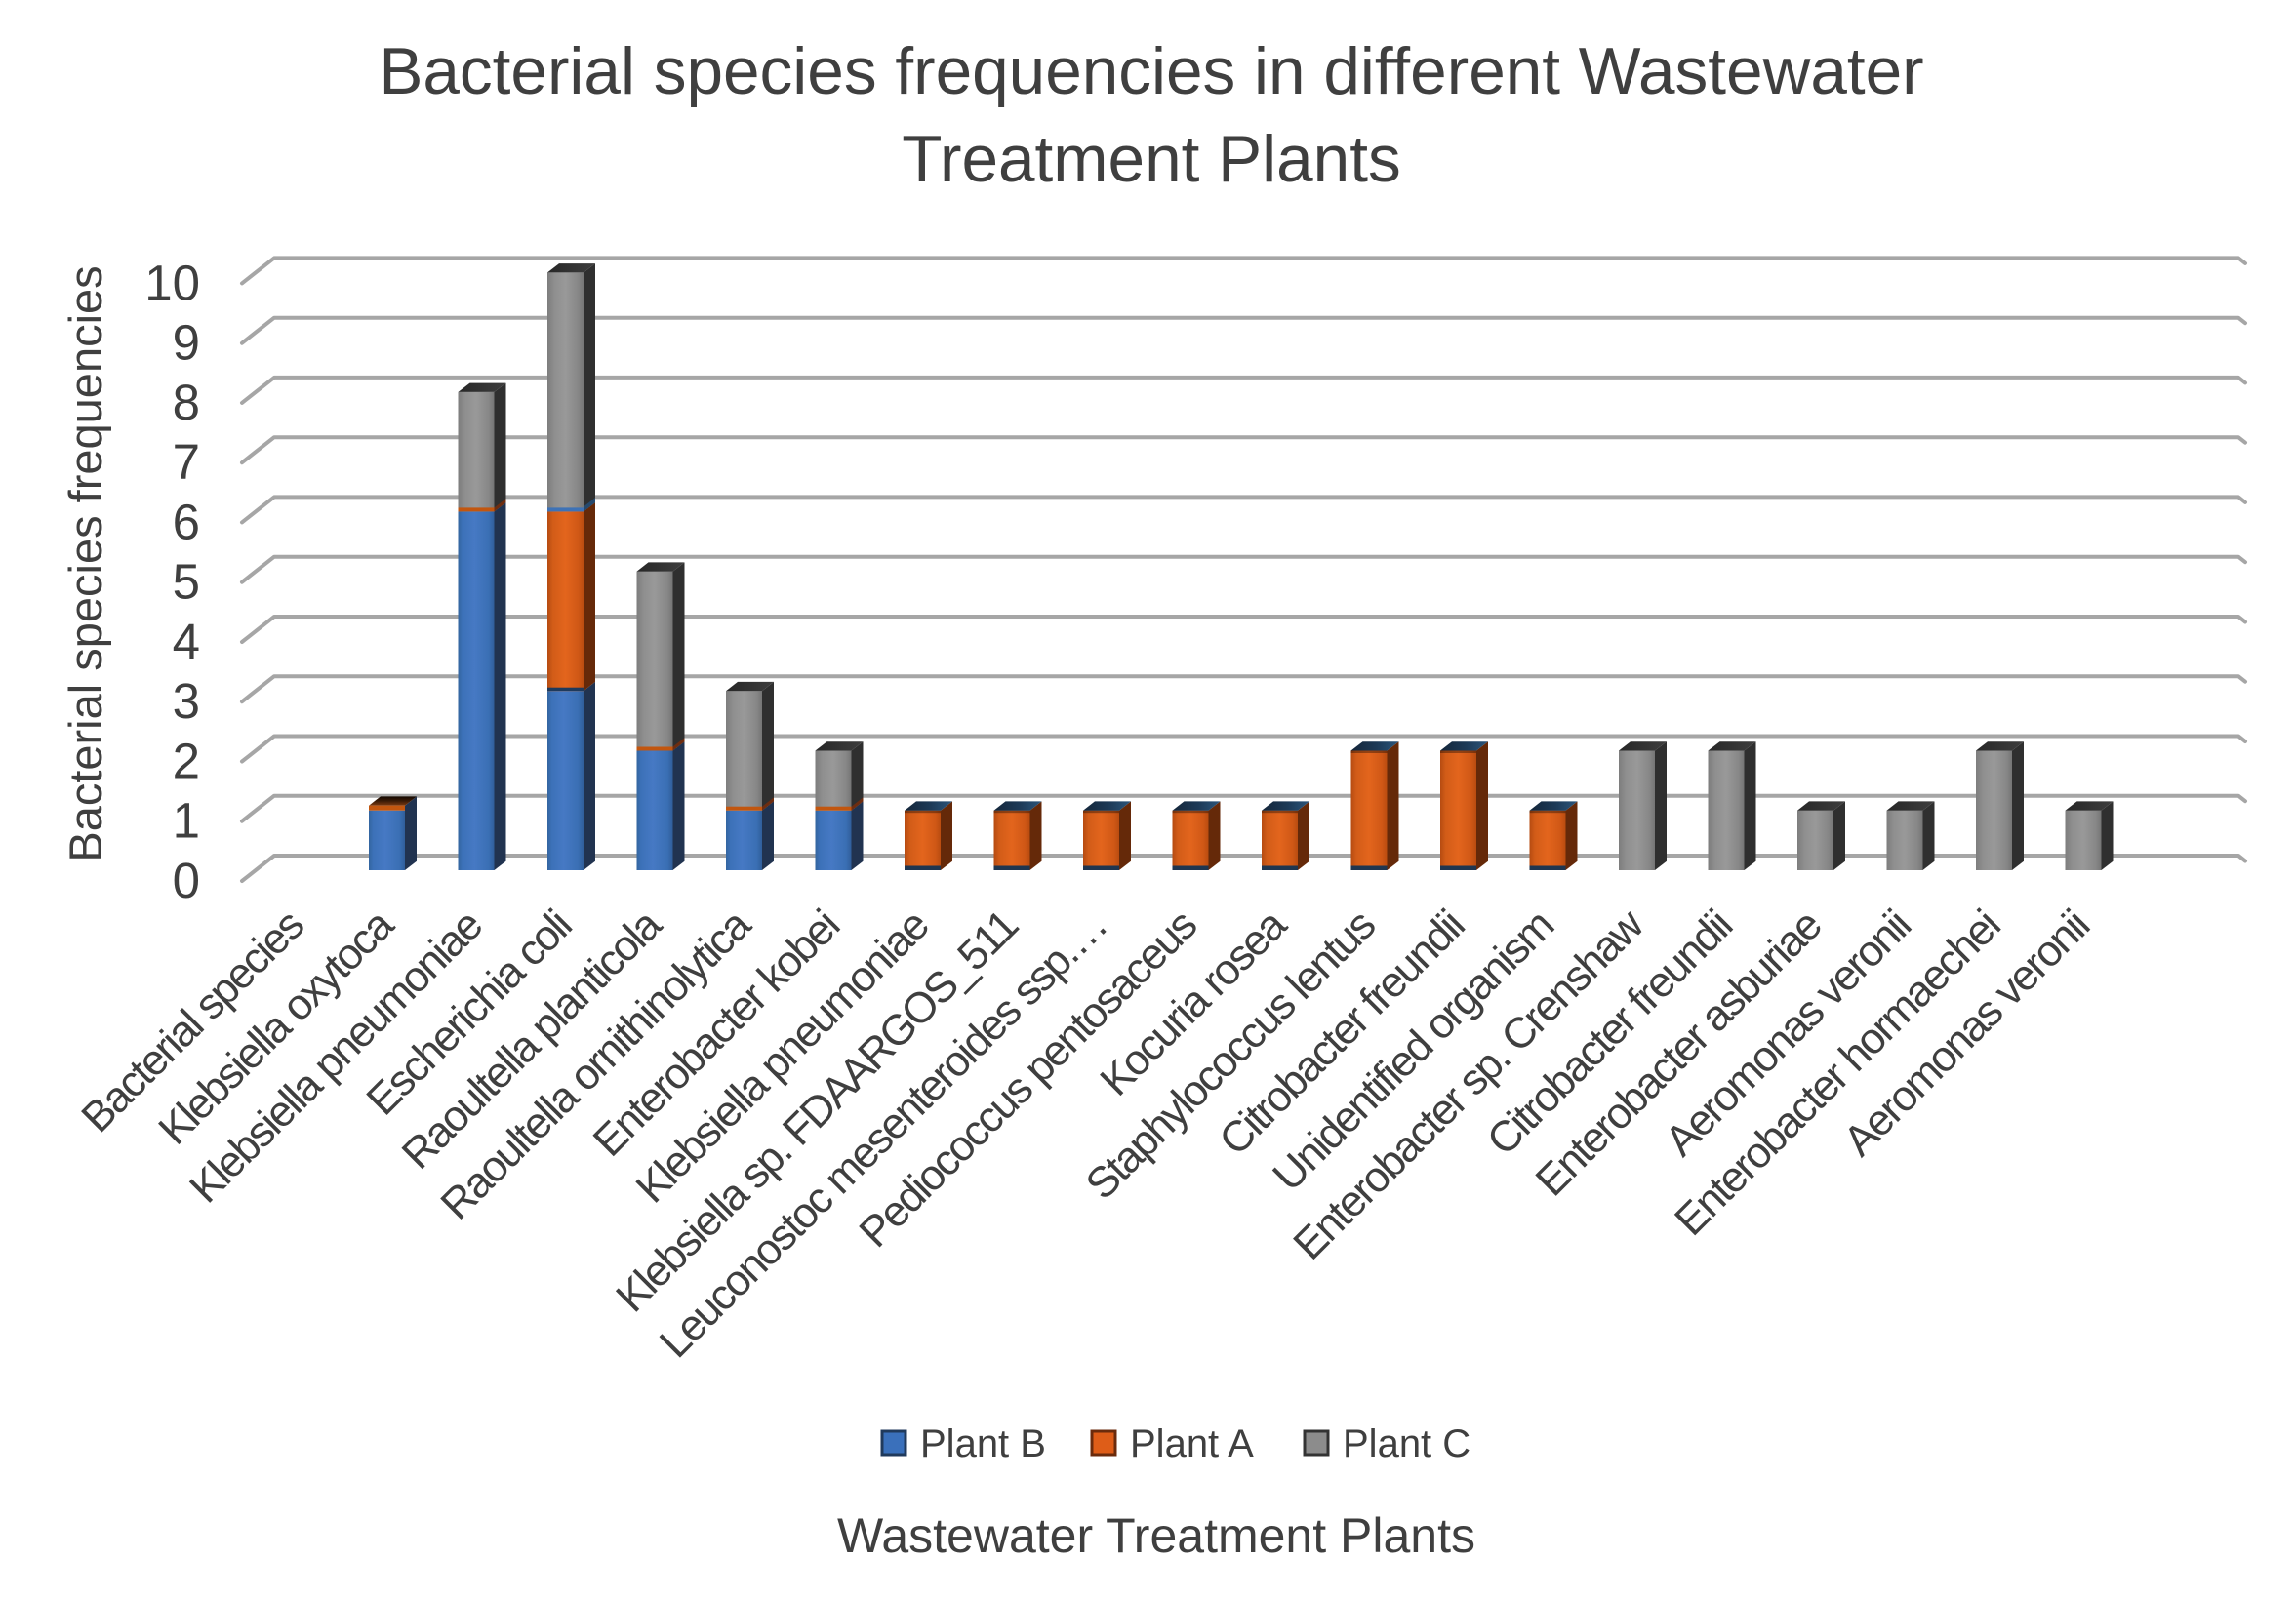 The image size is (2296, 1600). I want to click on svg-text: Plant C, so click(1407, 1443).